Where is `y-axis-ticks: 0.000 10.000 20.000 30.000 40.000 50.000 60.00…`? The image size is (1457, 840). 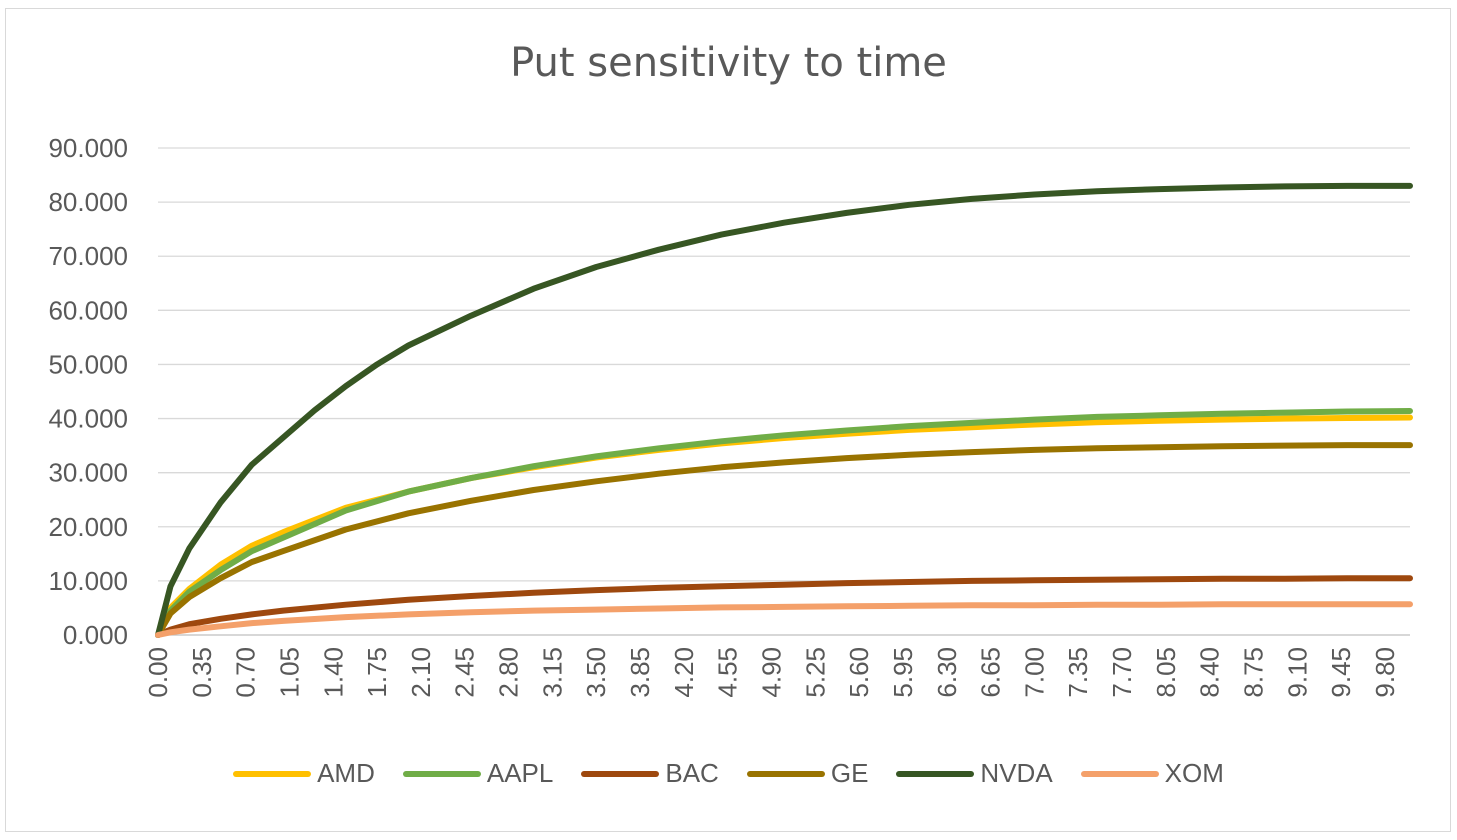 y-axis-ticks: 0.000 10.000 20.000 30.000 40.000 50.000 60.00… is located at coordinates (88, 391).